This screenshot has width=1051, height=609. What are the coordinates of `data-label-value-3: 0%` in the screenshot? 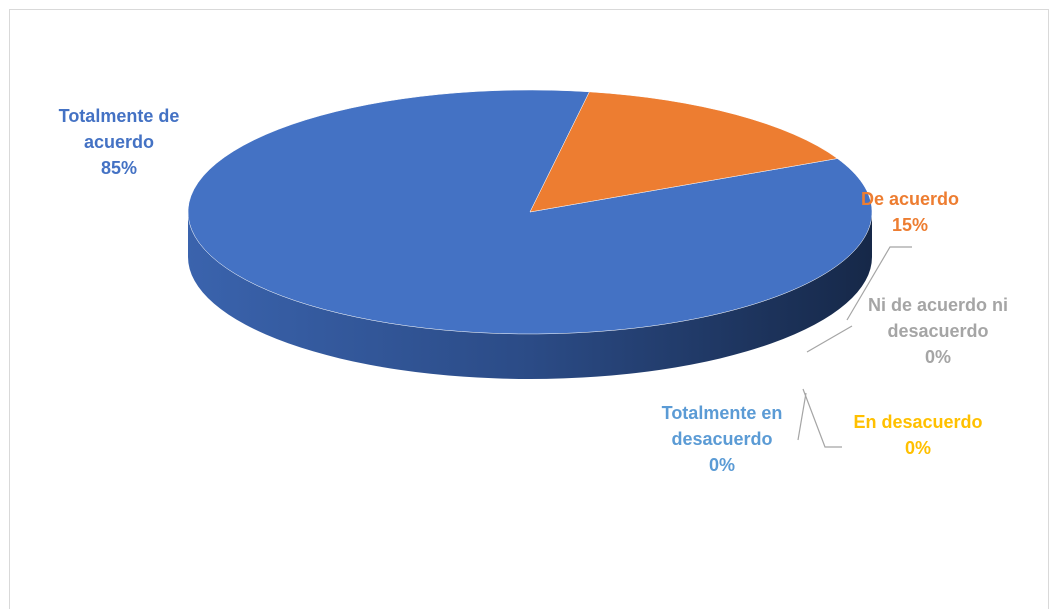 It's located at (918, 448).